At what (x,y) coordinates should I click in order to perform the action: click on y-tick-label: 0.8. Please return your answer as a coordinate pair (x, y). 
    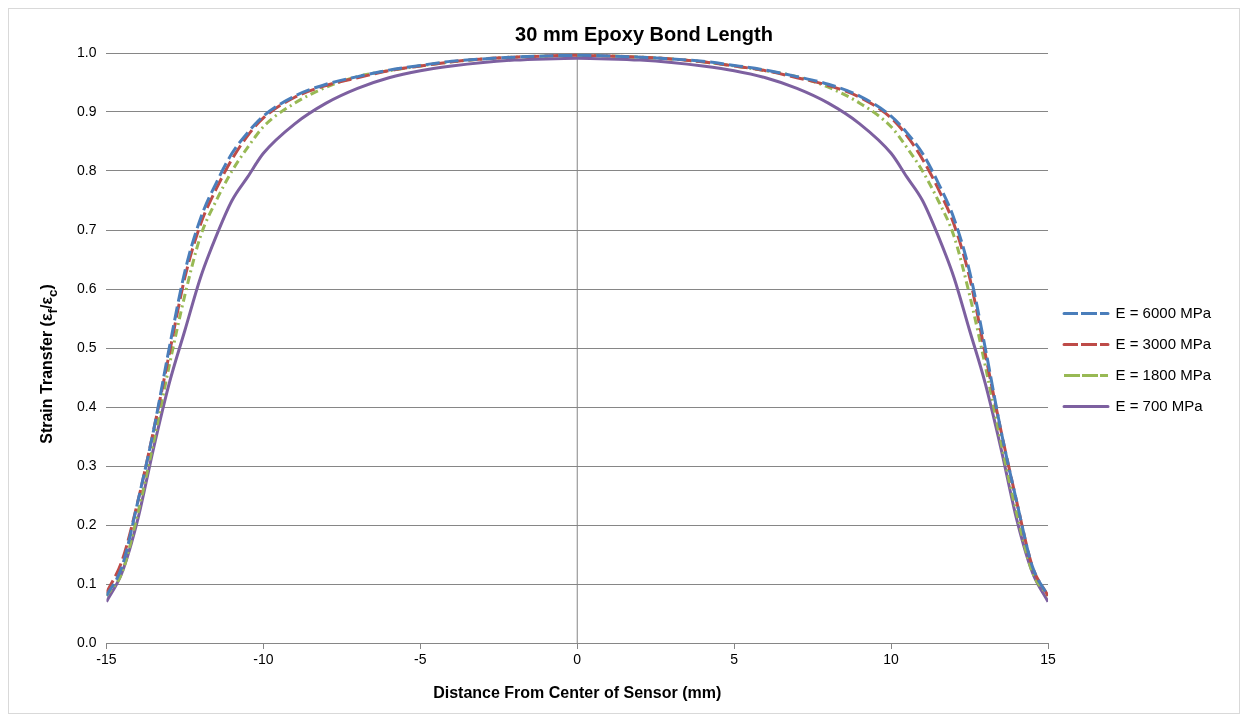
    Looking at the image, I should click on (86, 169).